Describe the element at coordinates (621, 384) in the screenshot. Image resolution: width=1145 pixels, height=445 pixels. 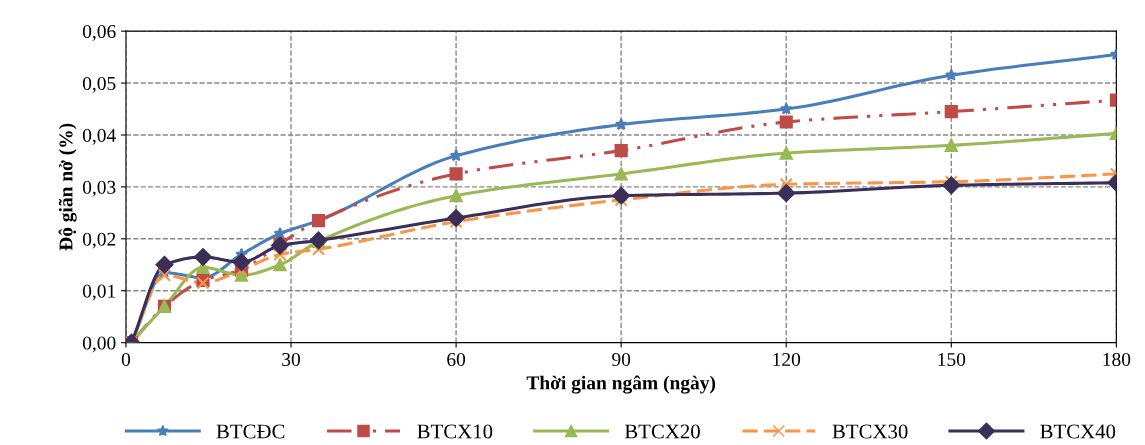
I see `x-axis-title: Thời gian ngâm (ngày)` at that location.